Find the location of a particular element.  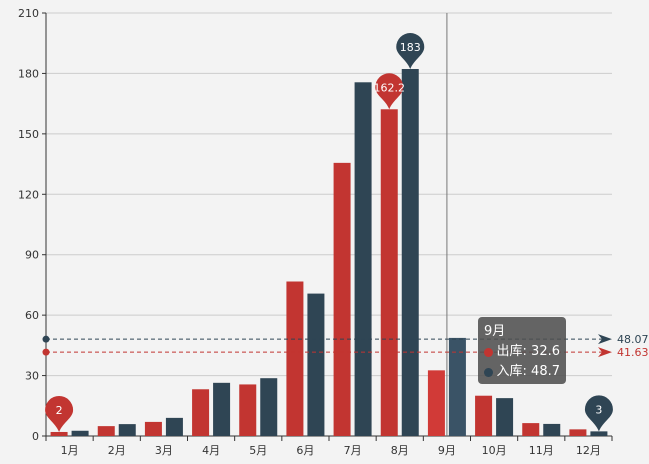

x-tick-label: 7月 is located at coordinates (353, 450).